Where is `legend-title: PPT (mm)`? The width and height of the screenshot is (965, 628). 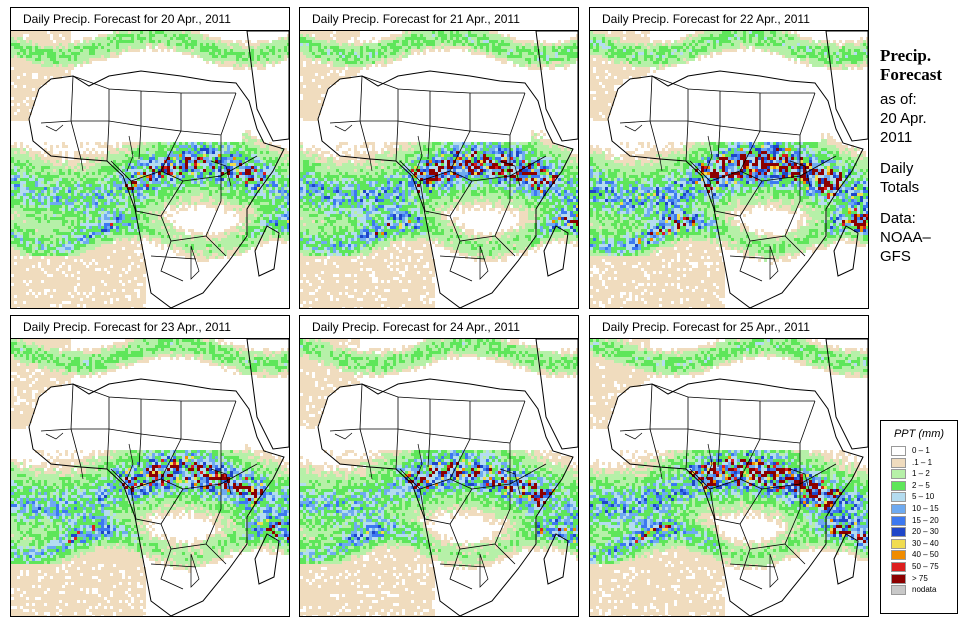 legend-title: PPT (mm) is located at coordinates (919, 434).